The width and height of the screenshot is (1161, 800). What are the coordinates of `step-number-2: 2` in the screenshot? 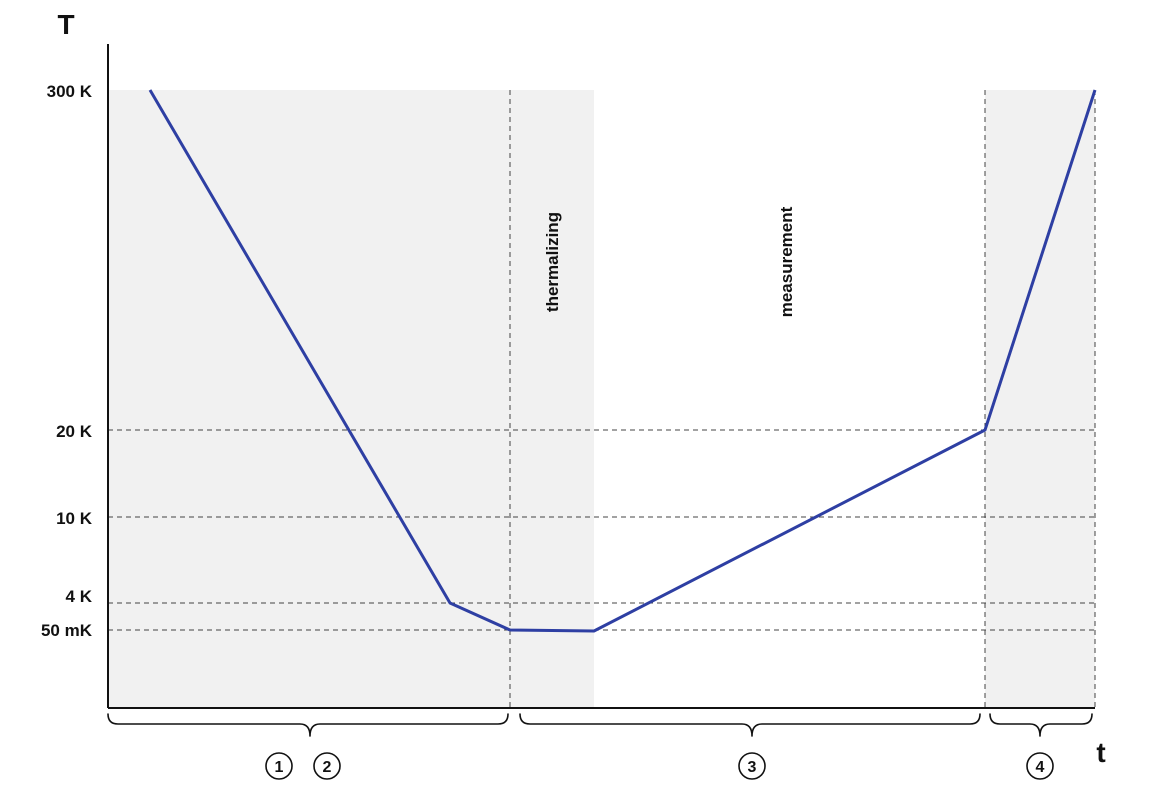 It's located at (327, 767).